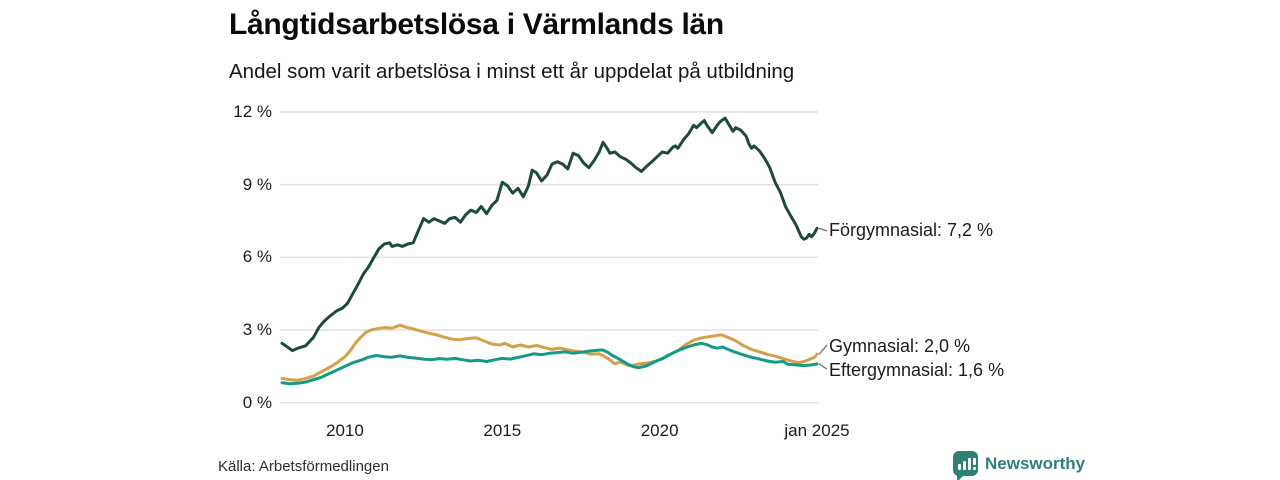  What do you see at coordinates (960, 477) in the screenshot?
I see `logo-speech-tail` at bounding box center [960, 477].